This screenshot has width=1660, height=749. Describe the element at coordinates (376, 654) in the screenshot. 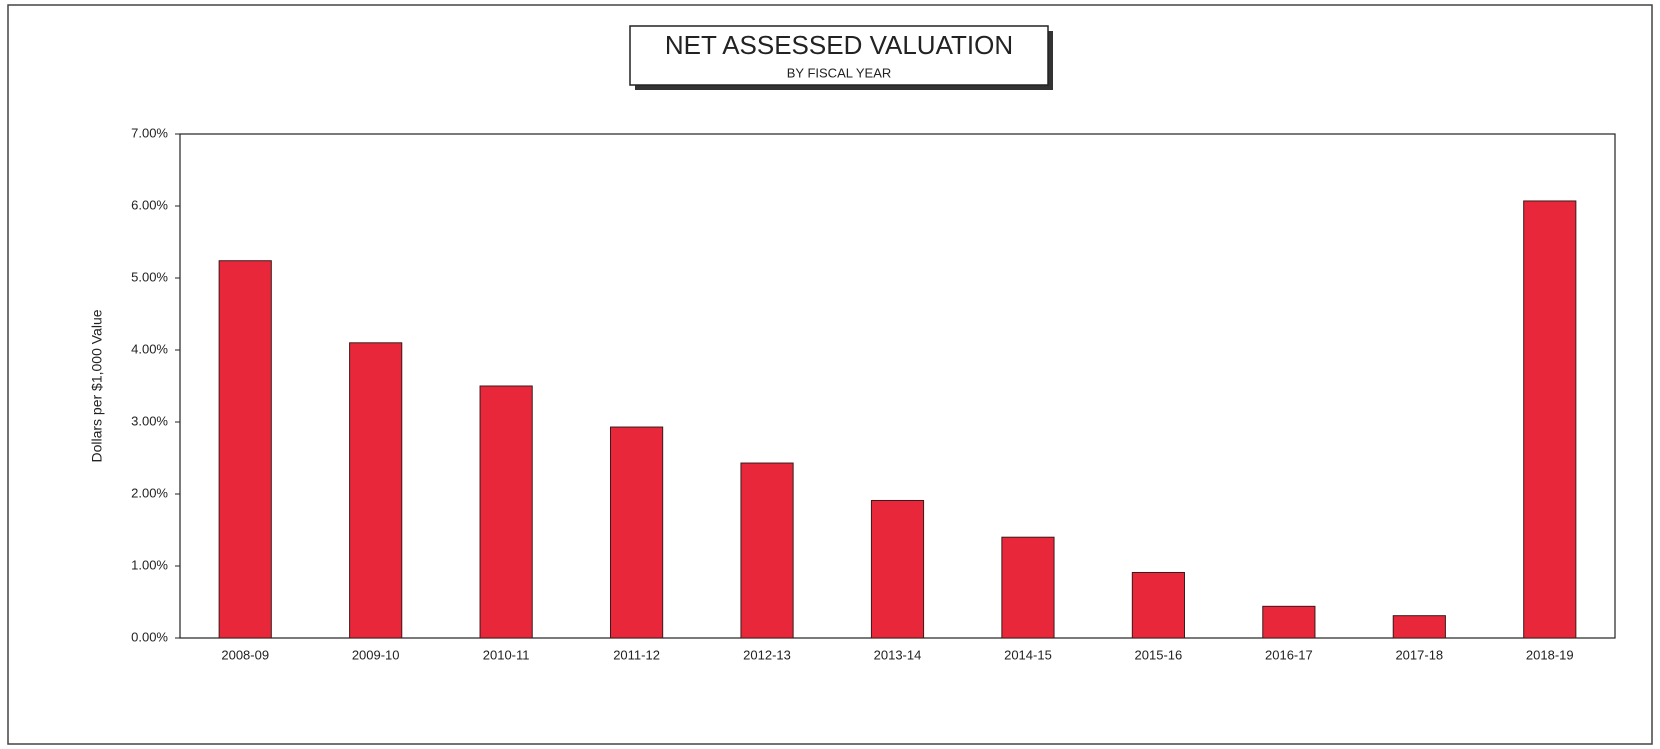

I see `x-tick-label: 2009-10` at that location.